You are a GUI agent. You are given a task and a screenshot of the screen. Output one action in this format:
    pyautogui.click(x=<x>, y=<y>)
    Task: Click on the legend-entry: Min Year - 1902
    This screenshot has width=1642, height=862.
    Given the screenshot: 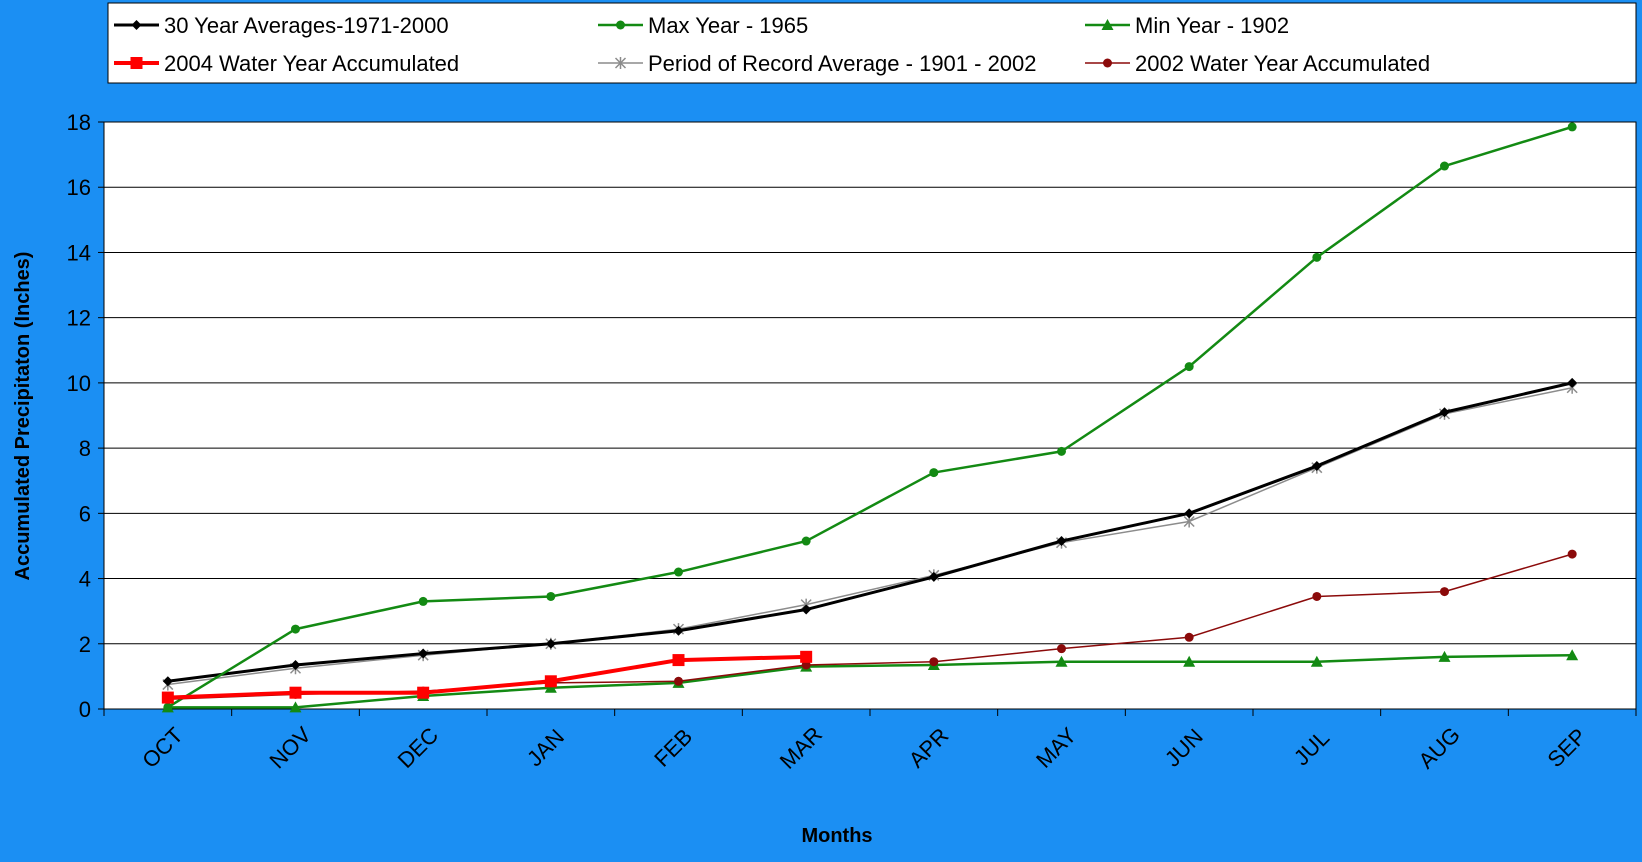 What is the action you would take?
    pyautogui.click(x=1187, y=25)
    